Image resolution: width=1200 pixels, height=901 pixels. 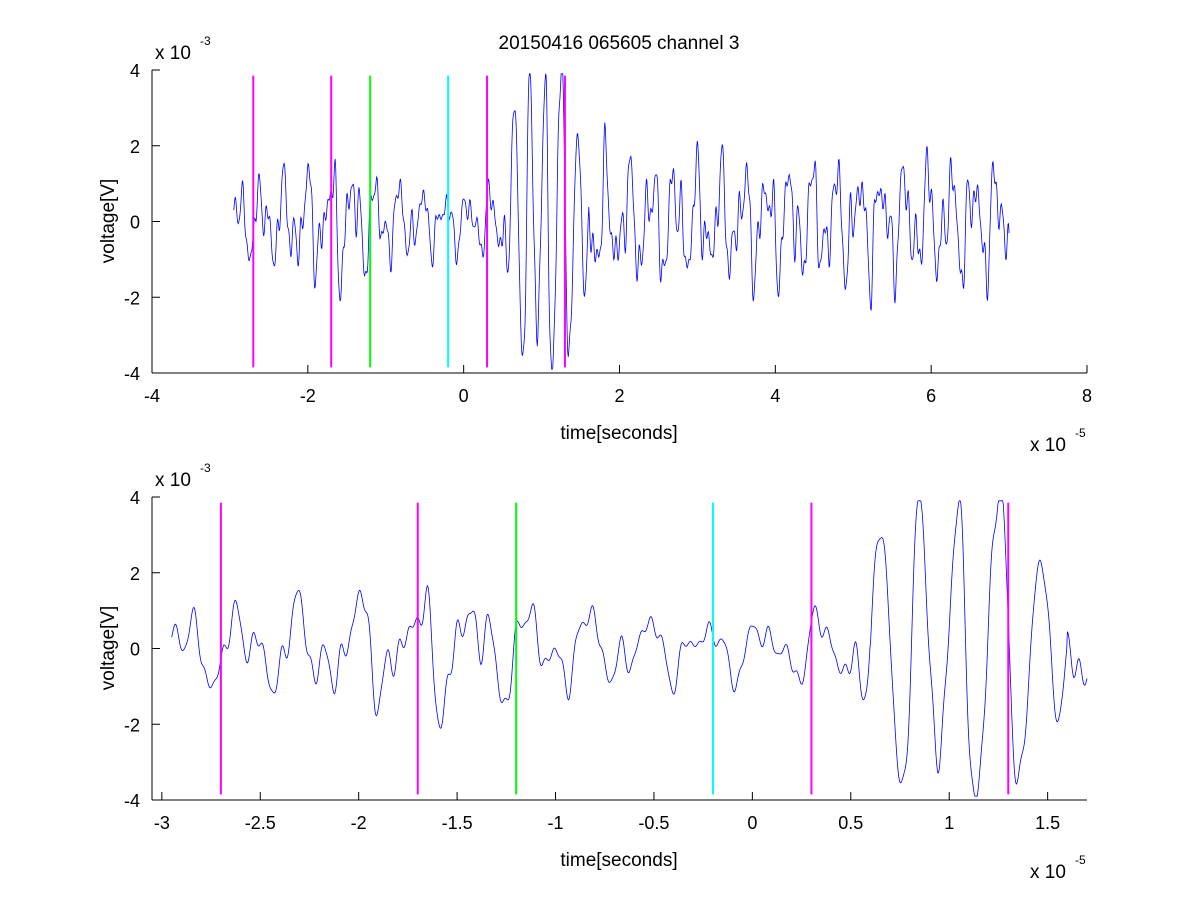 What do you see at coordinates (1080, 860) in the screenshot?
I see `bottom-chart-x-multiplier-exponent: -5` at bounding box center [1080, 860].